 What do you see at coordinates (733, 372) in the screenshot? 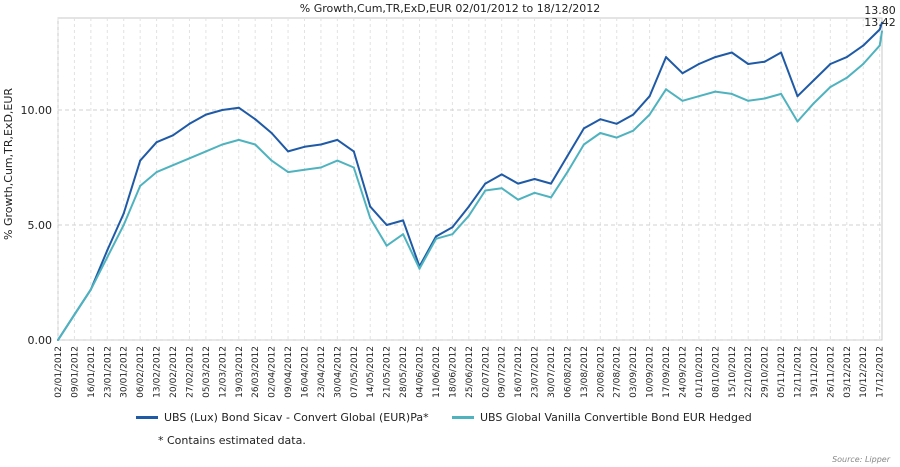
I see `x-tick-label: 15/10/2012` at bounding box center [733, 372].